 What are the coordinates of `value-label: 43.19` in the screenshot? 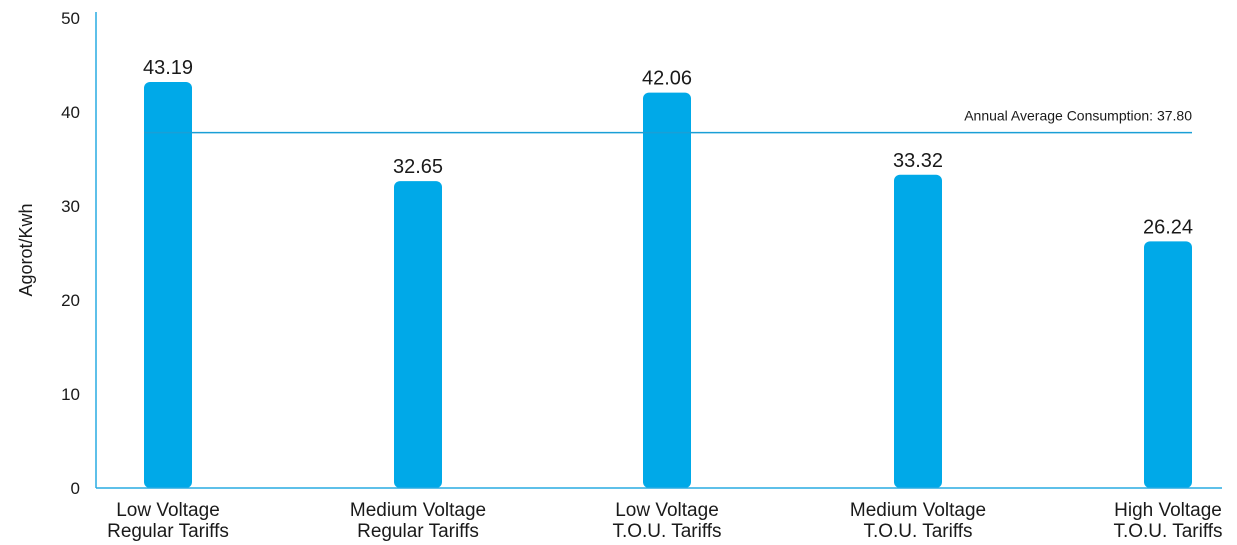 It's located at (168, 68).